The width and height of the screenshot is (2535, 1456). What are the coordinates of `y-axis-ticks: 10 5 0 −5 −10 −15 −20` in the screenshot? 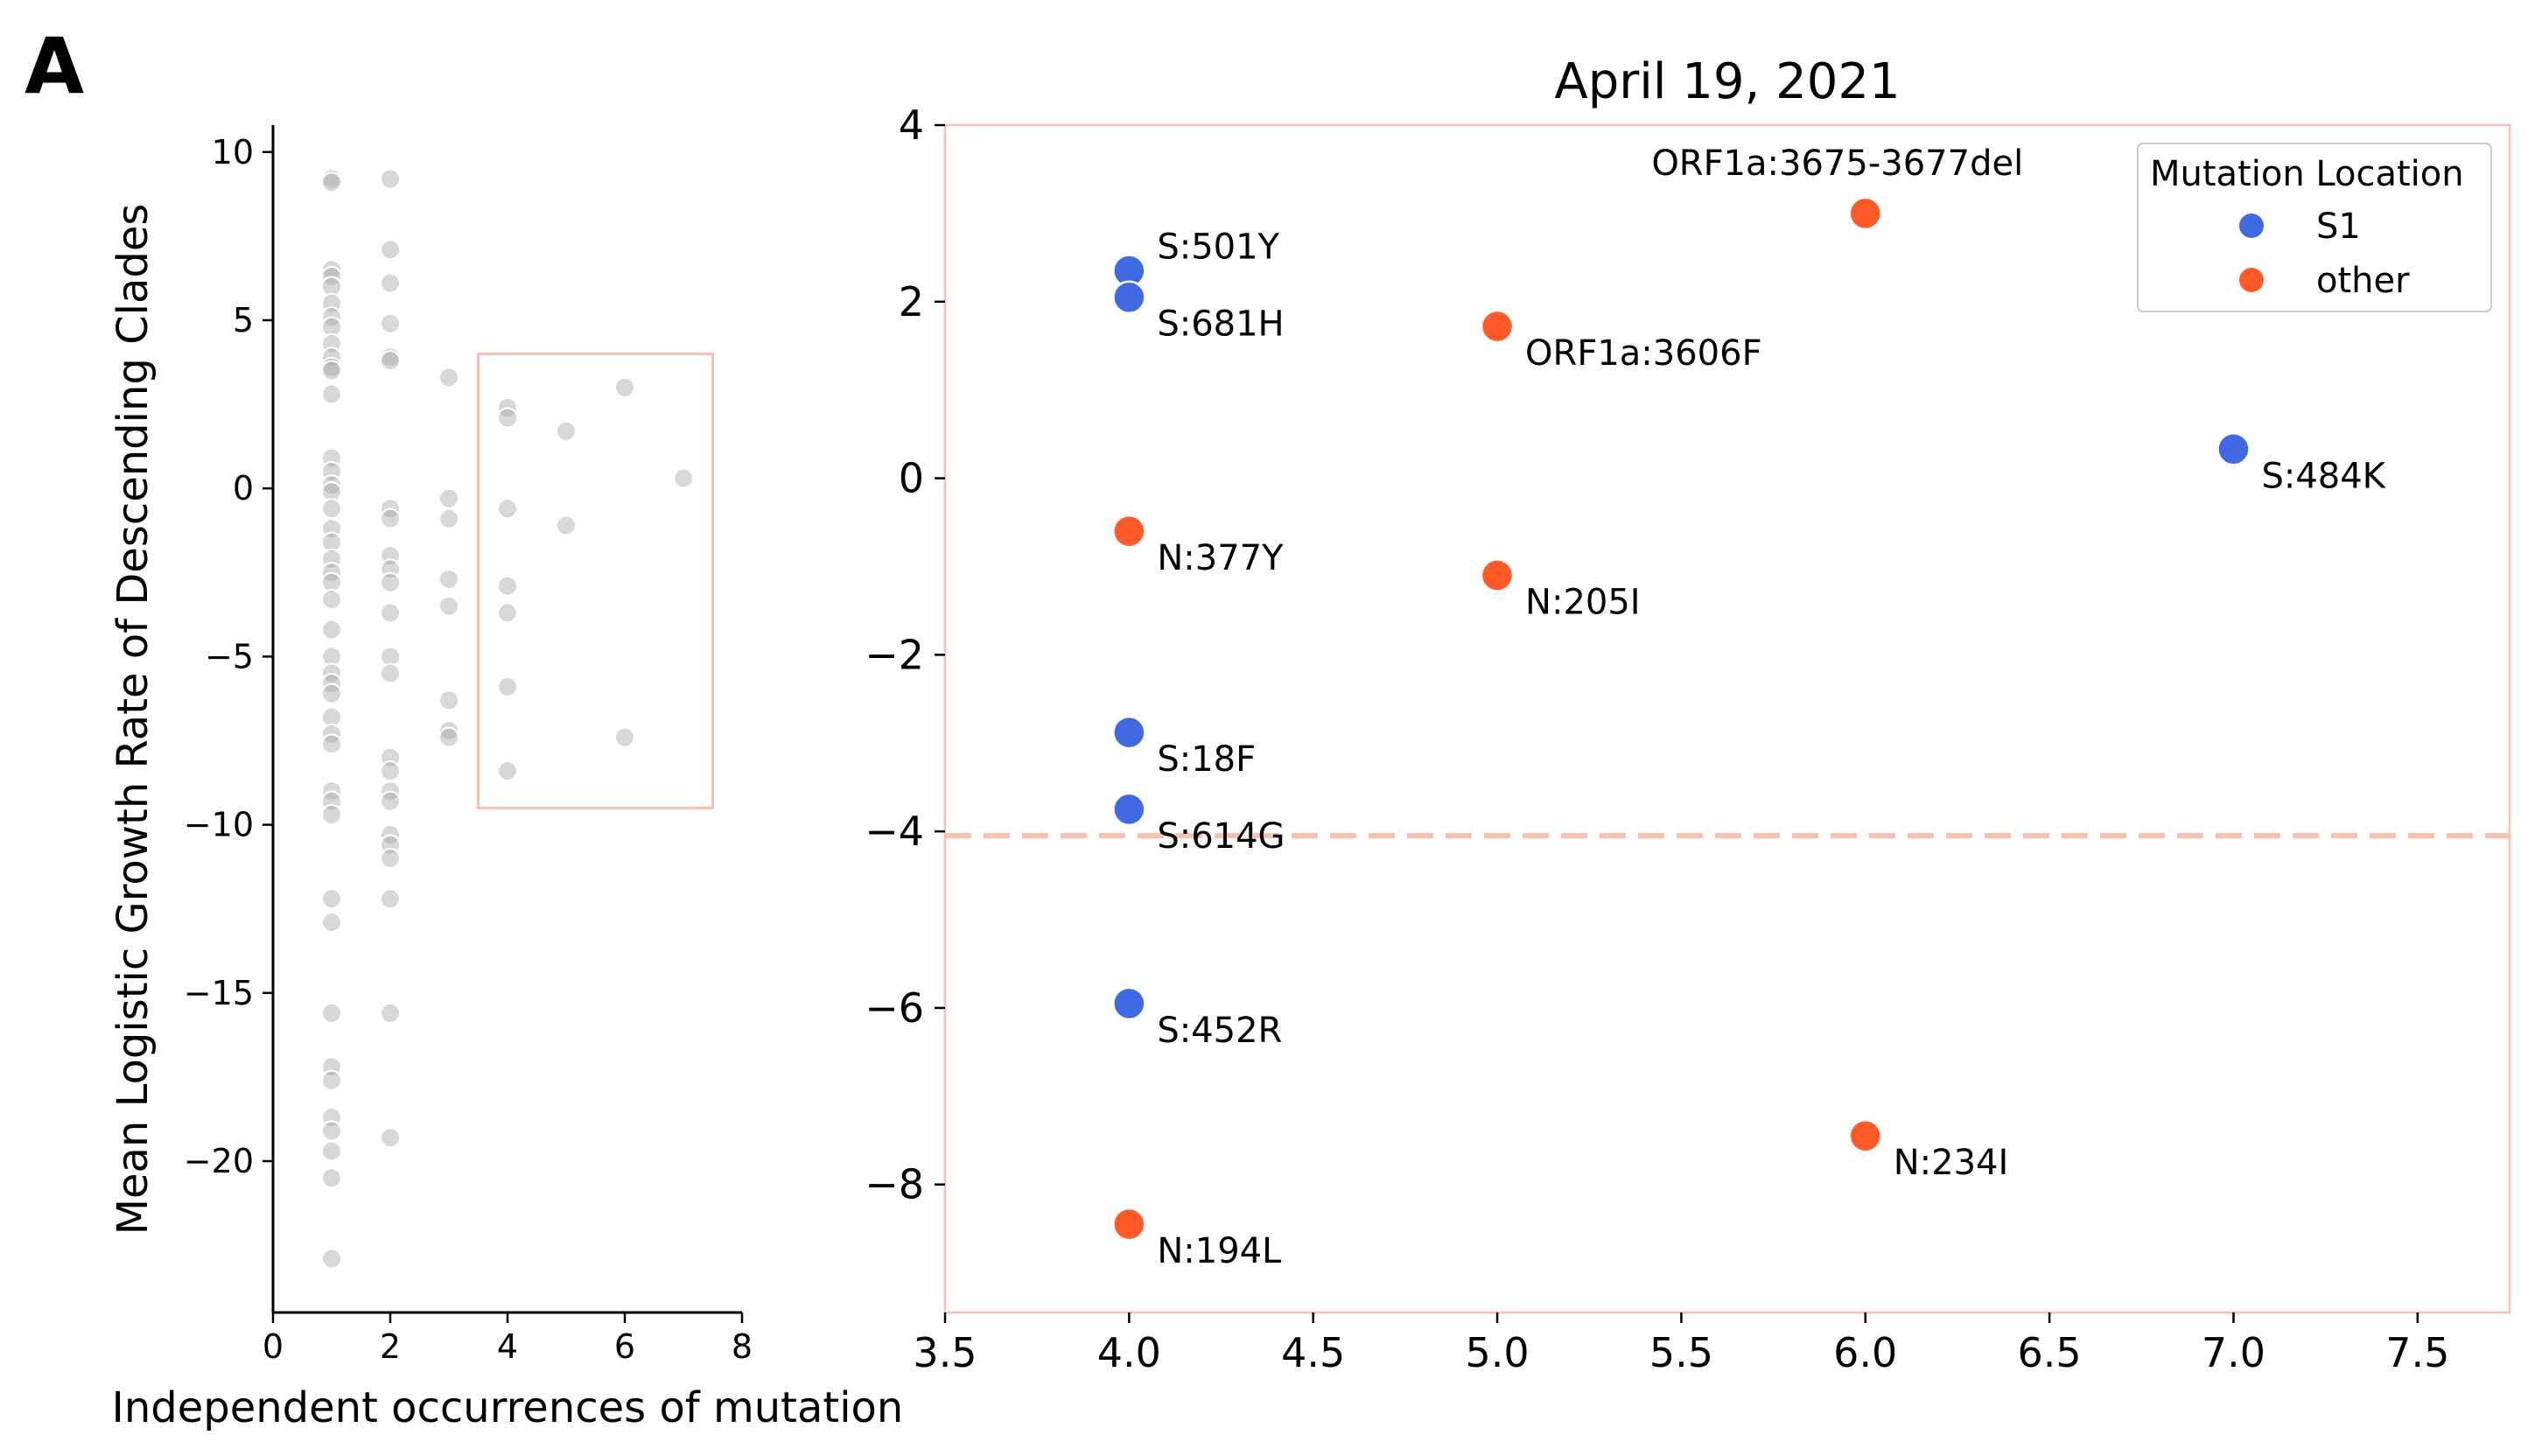 It's located at (228, 656).